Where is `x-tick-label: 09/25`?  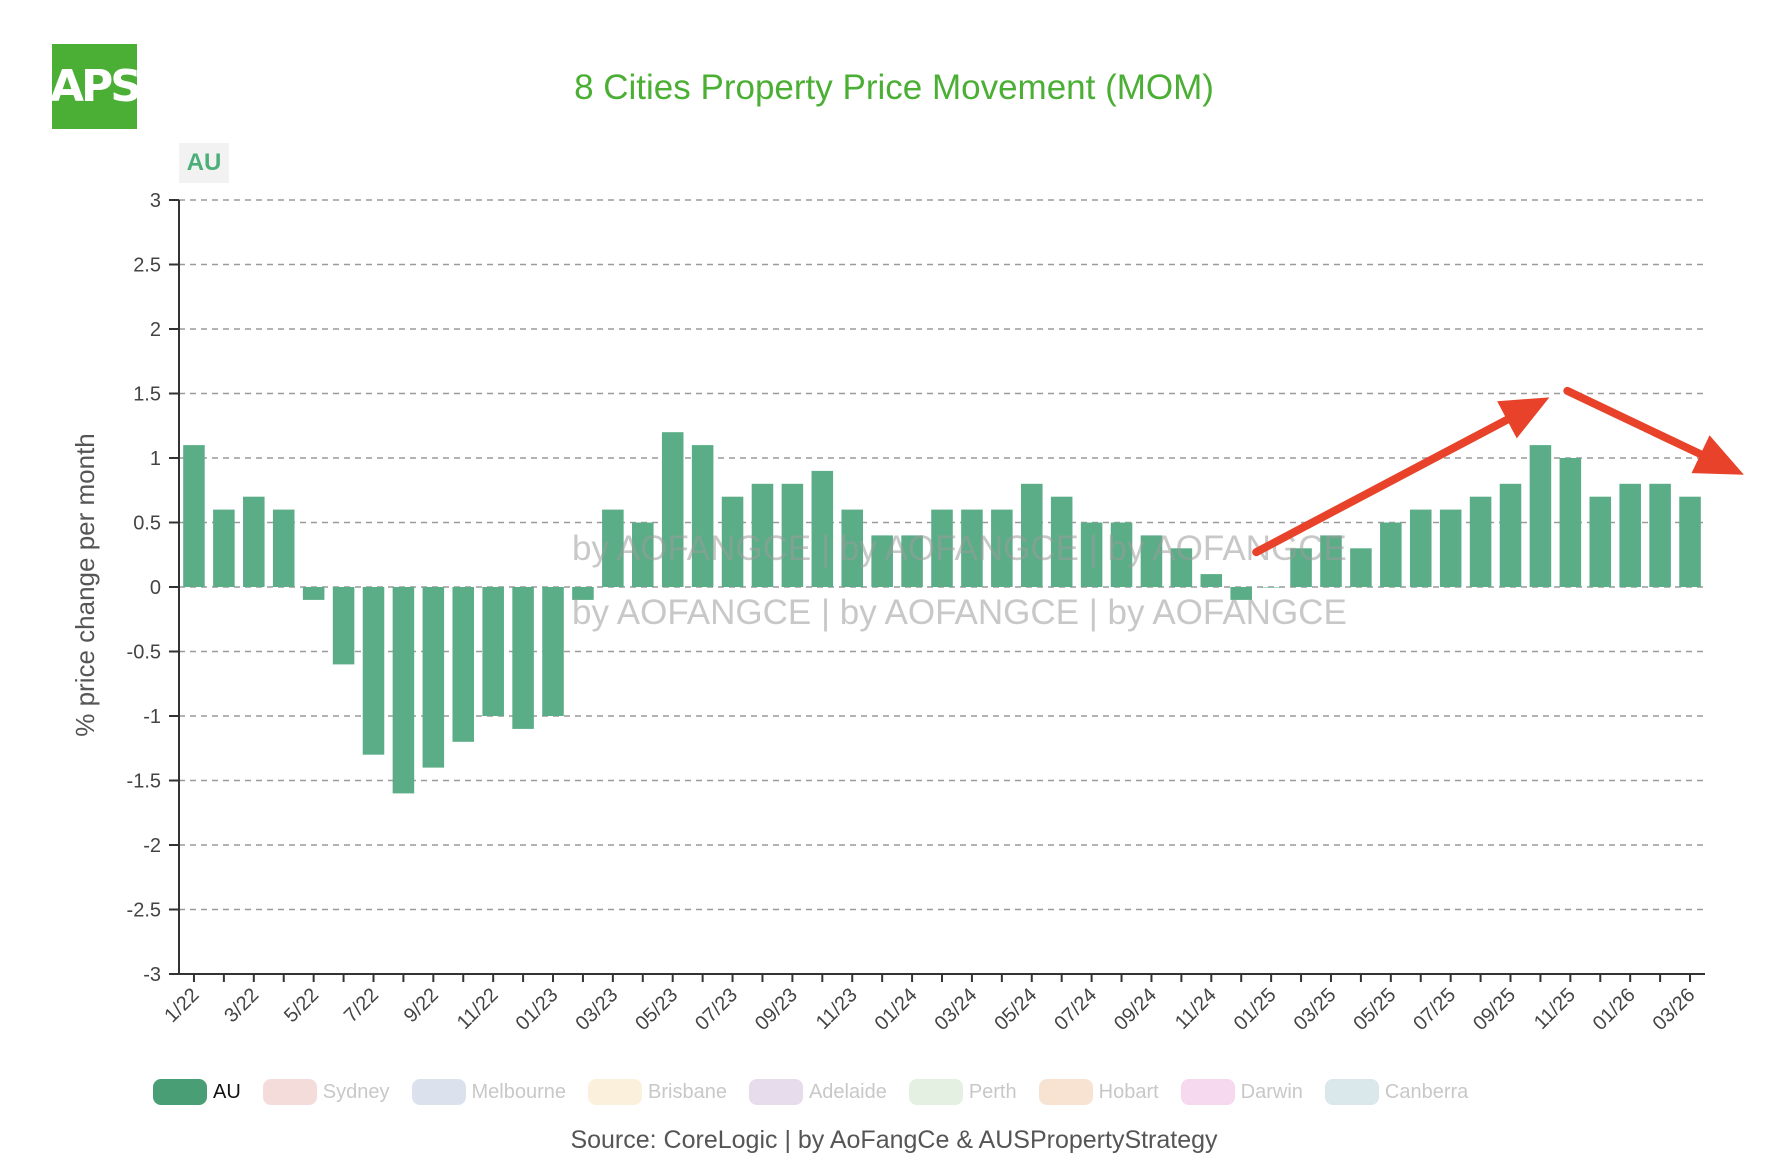
x-tick-label: 09/25 is located at coordinates (1494, 1009).